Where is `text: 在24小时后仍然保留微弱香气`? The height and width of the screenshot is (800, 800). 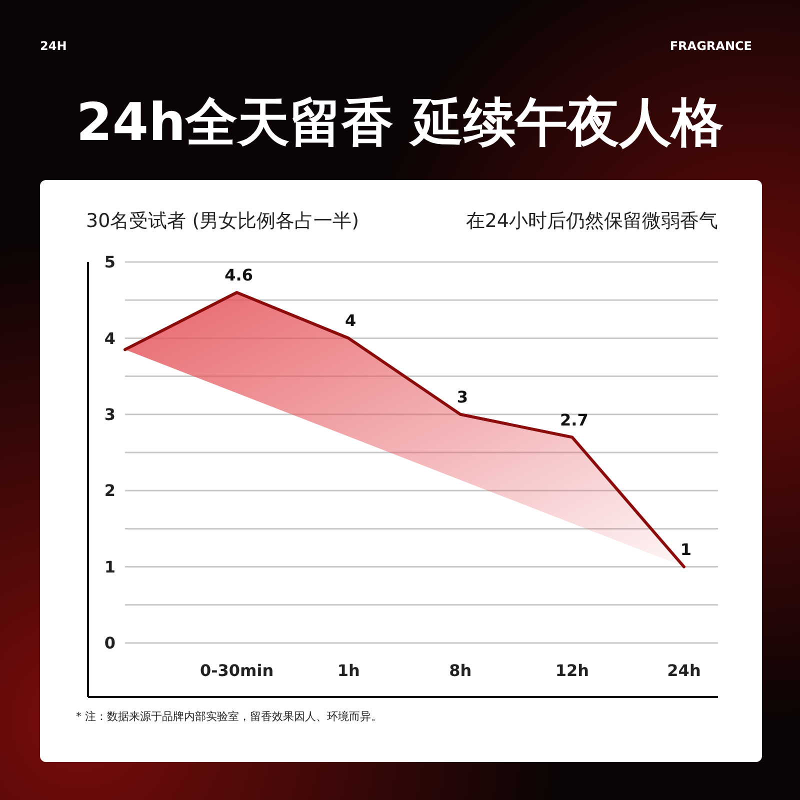 text: 在24小时后仍然保留微弱香气 is located at coordinates (592, 221).